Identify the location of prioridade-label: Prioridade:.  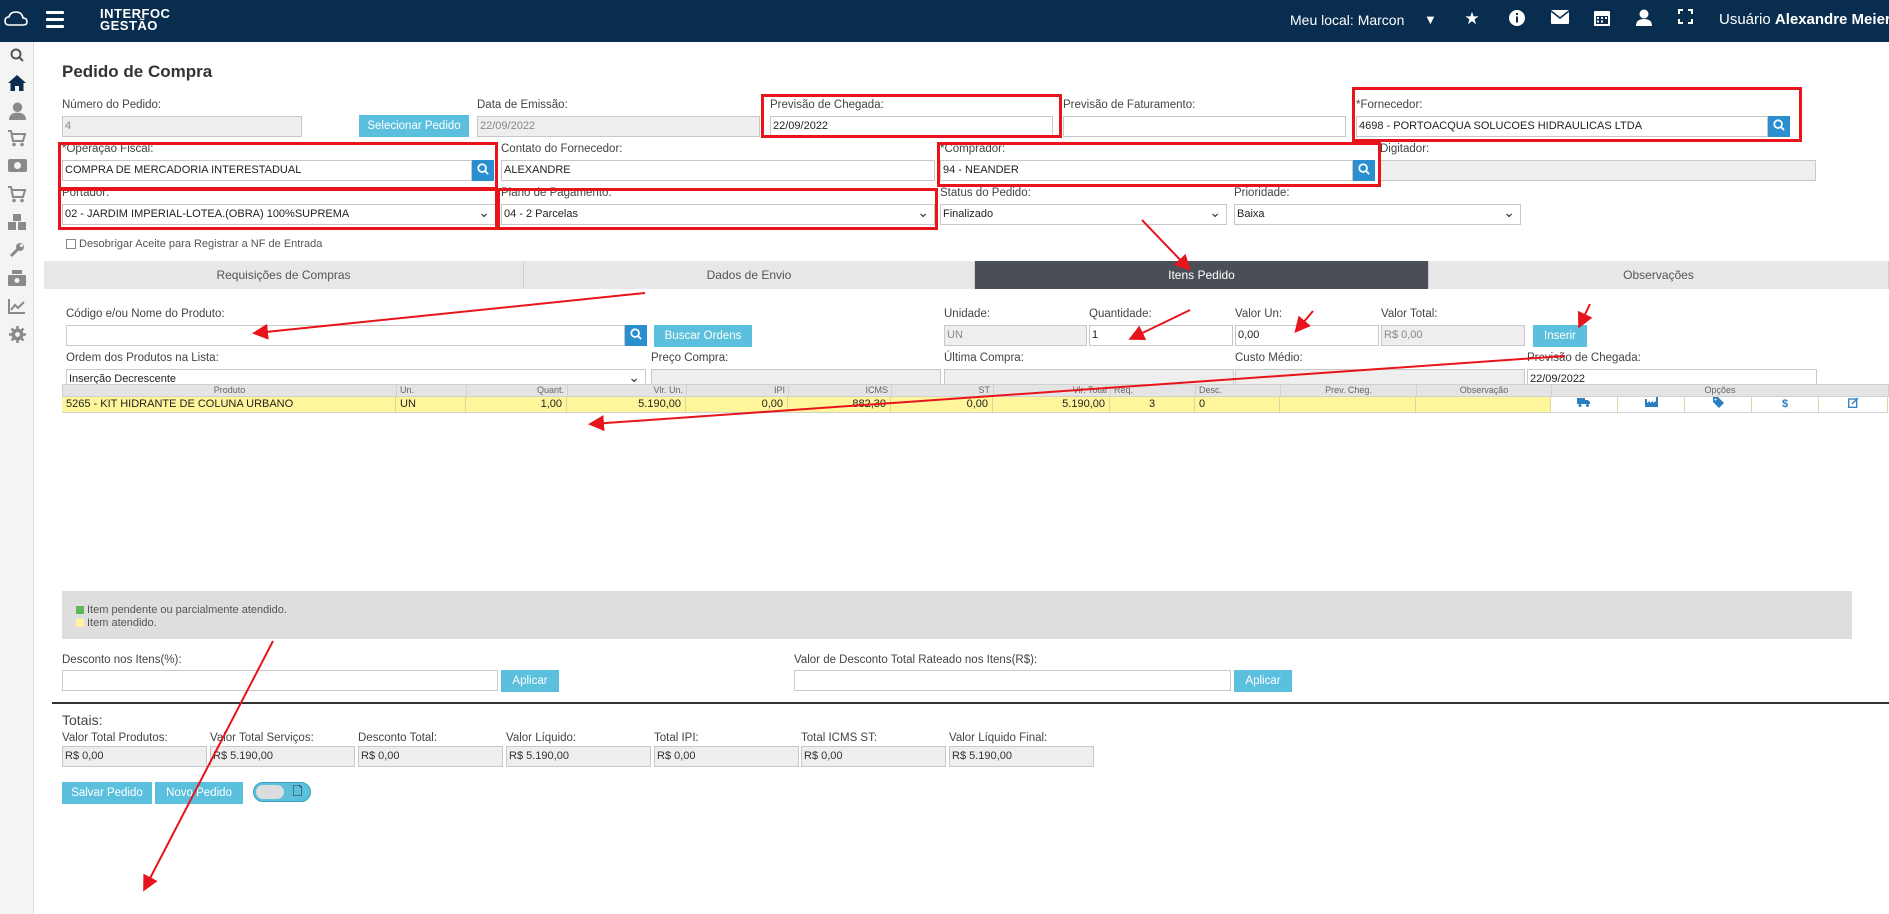
(1262, 193).